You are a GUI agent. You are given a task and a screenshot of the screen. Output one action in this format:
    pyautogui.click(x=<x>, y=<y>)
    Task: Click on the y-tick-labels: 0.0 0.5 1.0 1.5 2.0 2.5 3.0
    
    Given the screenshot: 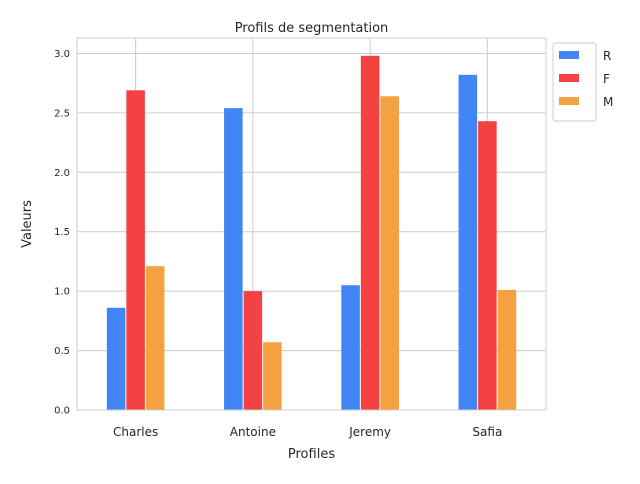 What is the action you would take?
    pyautogui.click(x=62, y=233)
    